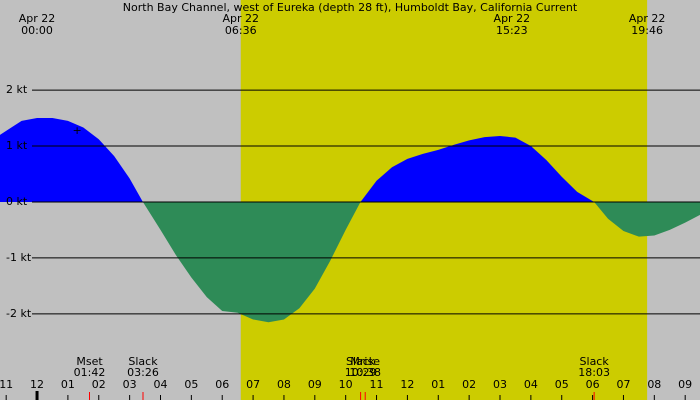  I want to click on event-time: 01:42, so click(90, 372).